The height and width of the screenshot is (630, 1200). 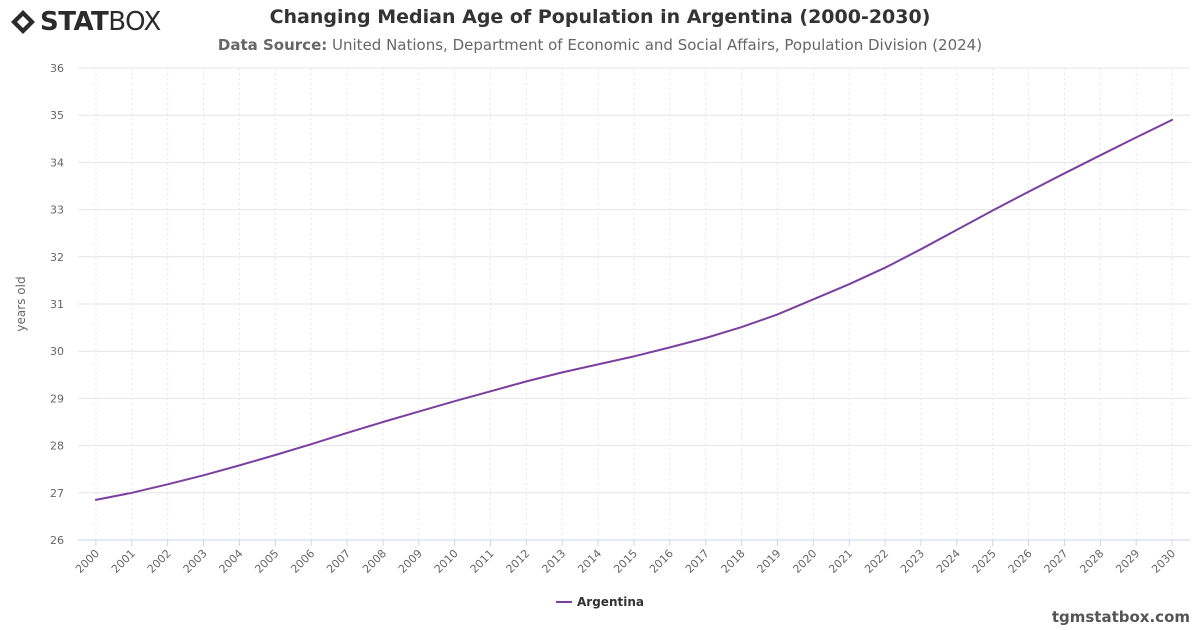 What do you see at coordinates (21, 303) in the screenshot?
I see `y-axis-title: years old` at bounding box center [21, 303].